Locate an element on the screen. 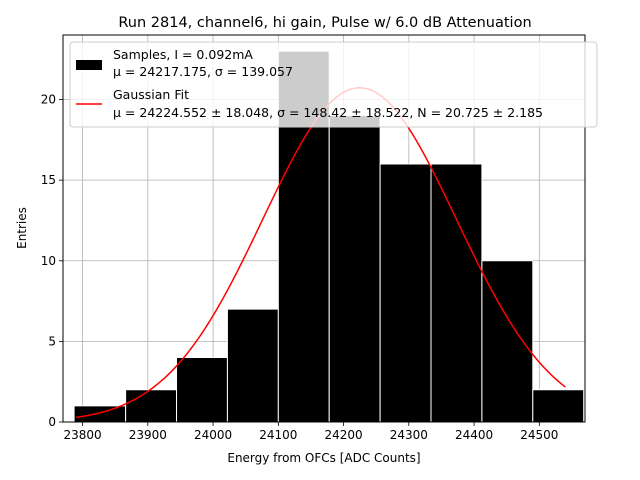 The height and width of the screenshot is (480, 640). y-tick-label: 5 is located at coordinates (52, 341).